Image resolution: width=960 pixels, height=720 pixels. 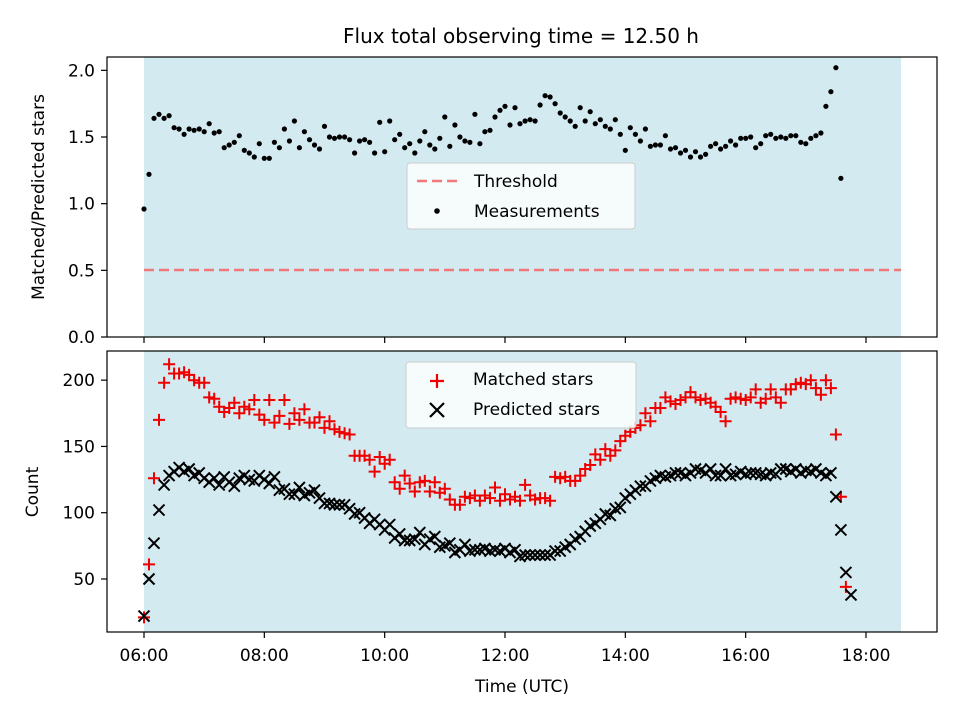 I want to click on bottom-y-tick-label: 100, so click(x=79, y=514).